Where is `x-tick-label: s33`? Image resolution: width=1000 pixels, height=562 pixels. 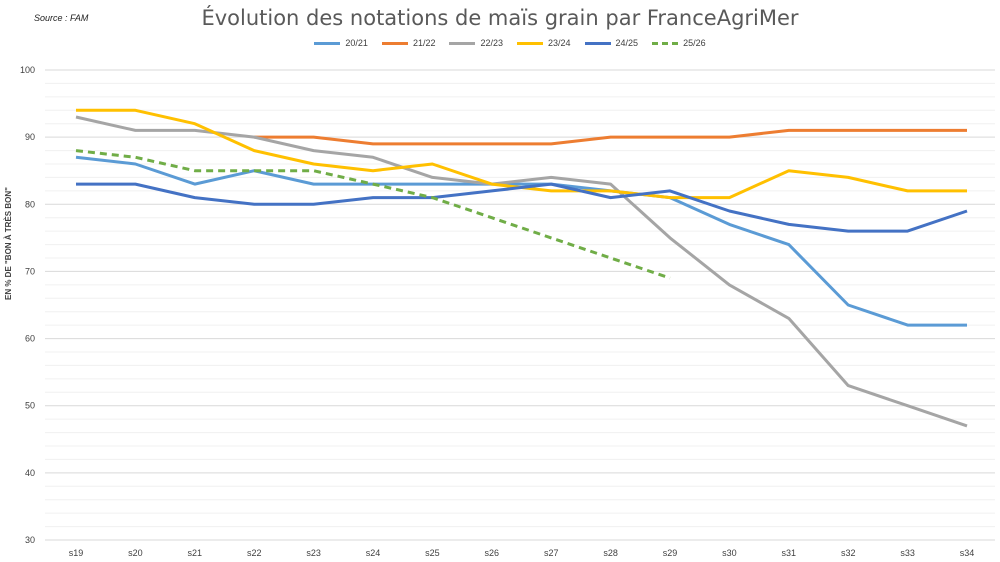
x-tick-label: s33 is located at coordinates (907, 553).